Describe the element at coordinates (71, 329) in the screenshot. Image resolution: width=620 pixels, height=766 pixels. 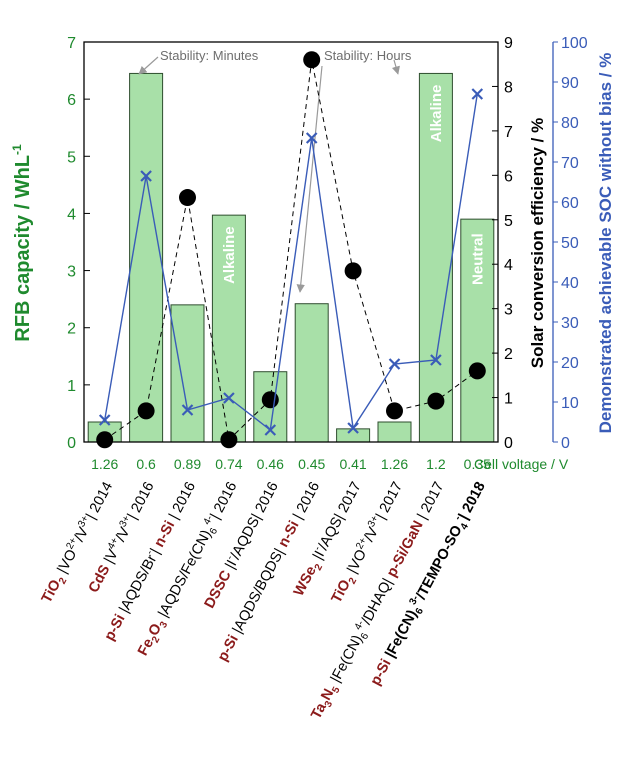
I see `left-tick-label: 2` at that location.